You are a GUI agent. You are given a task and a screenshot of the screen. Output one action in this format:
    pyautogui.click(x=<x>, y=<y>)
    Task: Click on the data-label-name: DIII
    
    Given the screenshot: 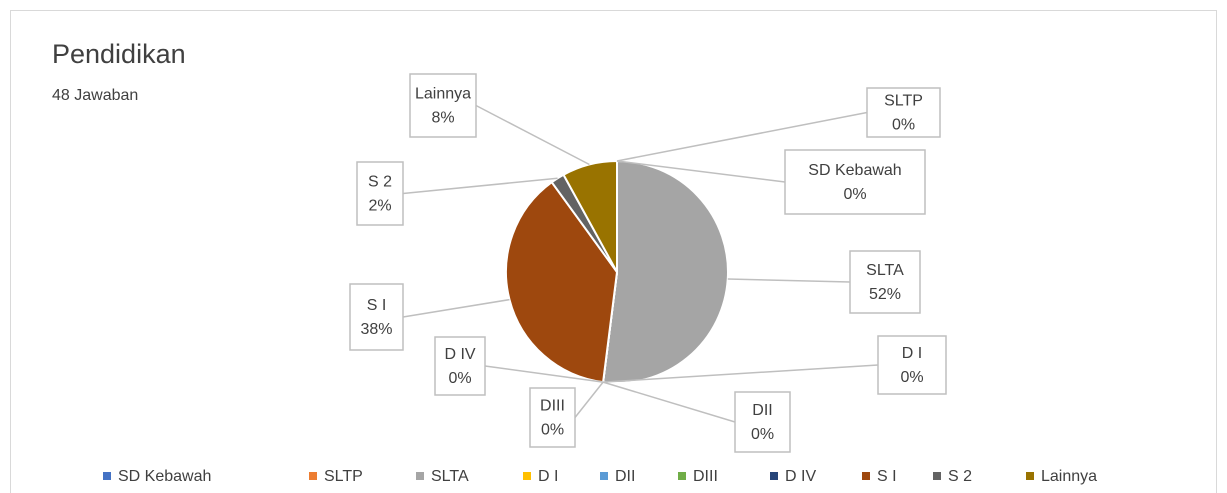 What is the action you would take?
    pyautogui.click(x=552, y=406)
    